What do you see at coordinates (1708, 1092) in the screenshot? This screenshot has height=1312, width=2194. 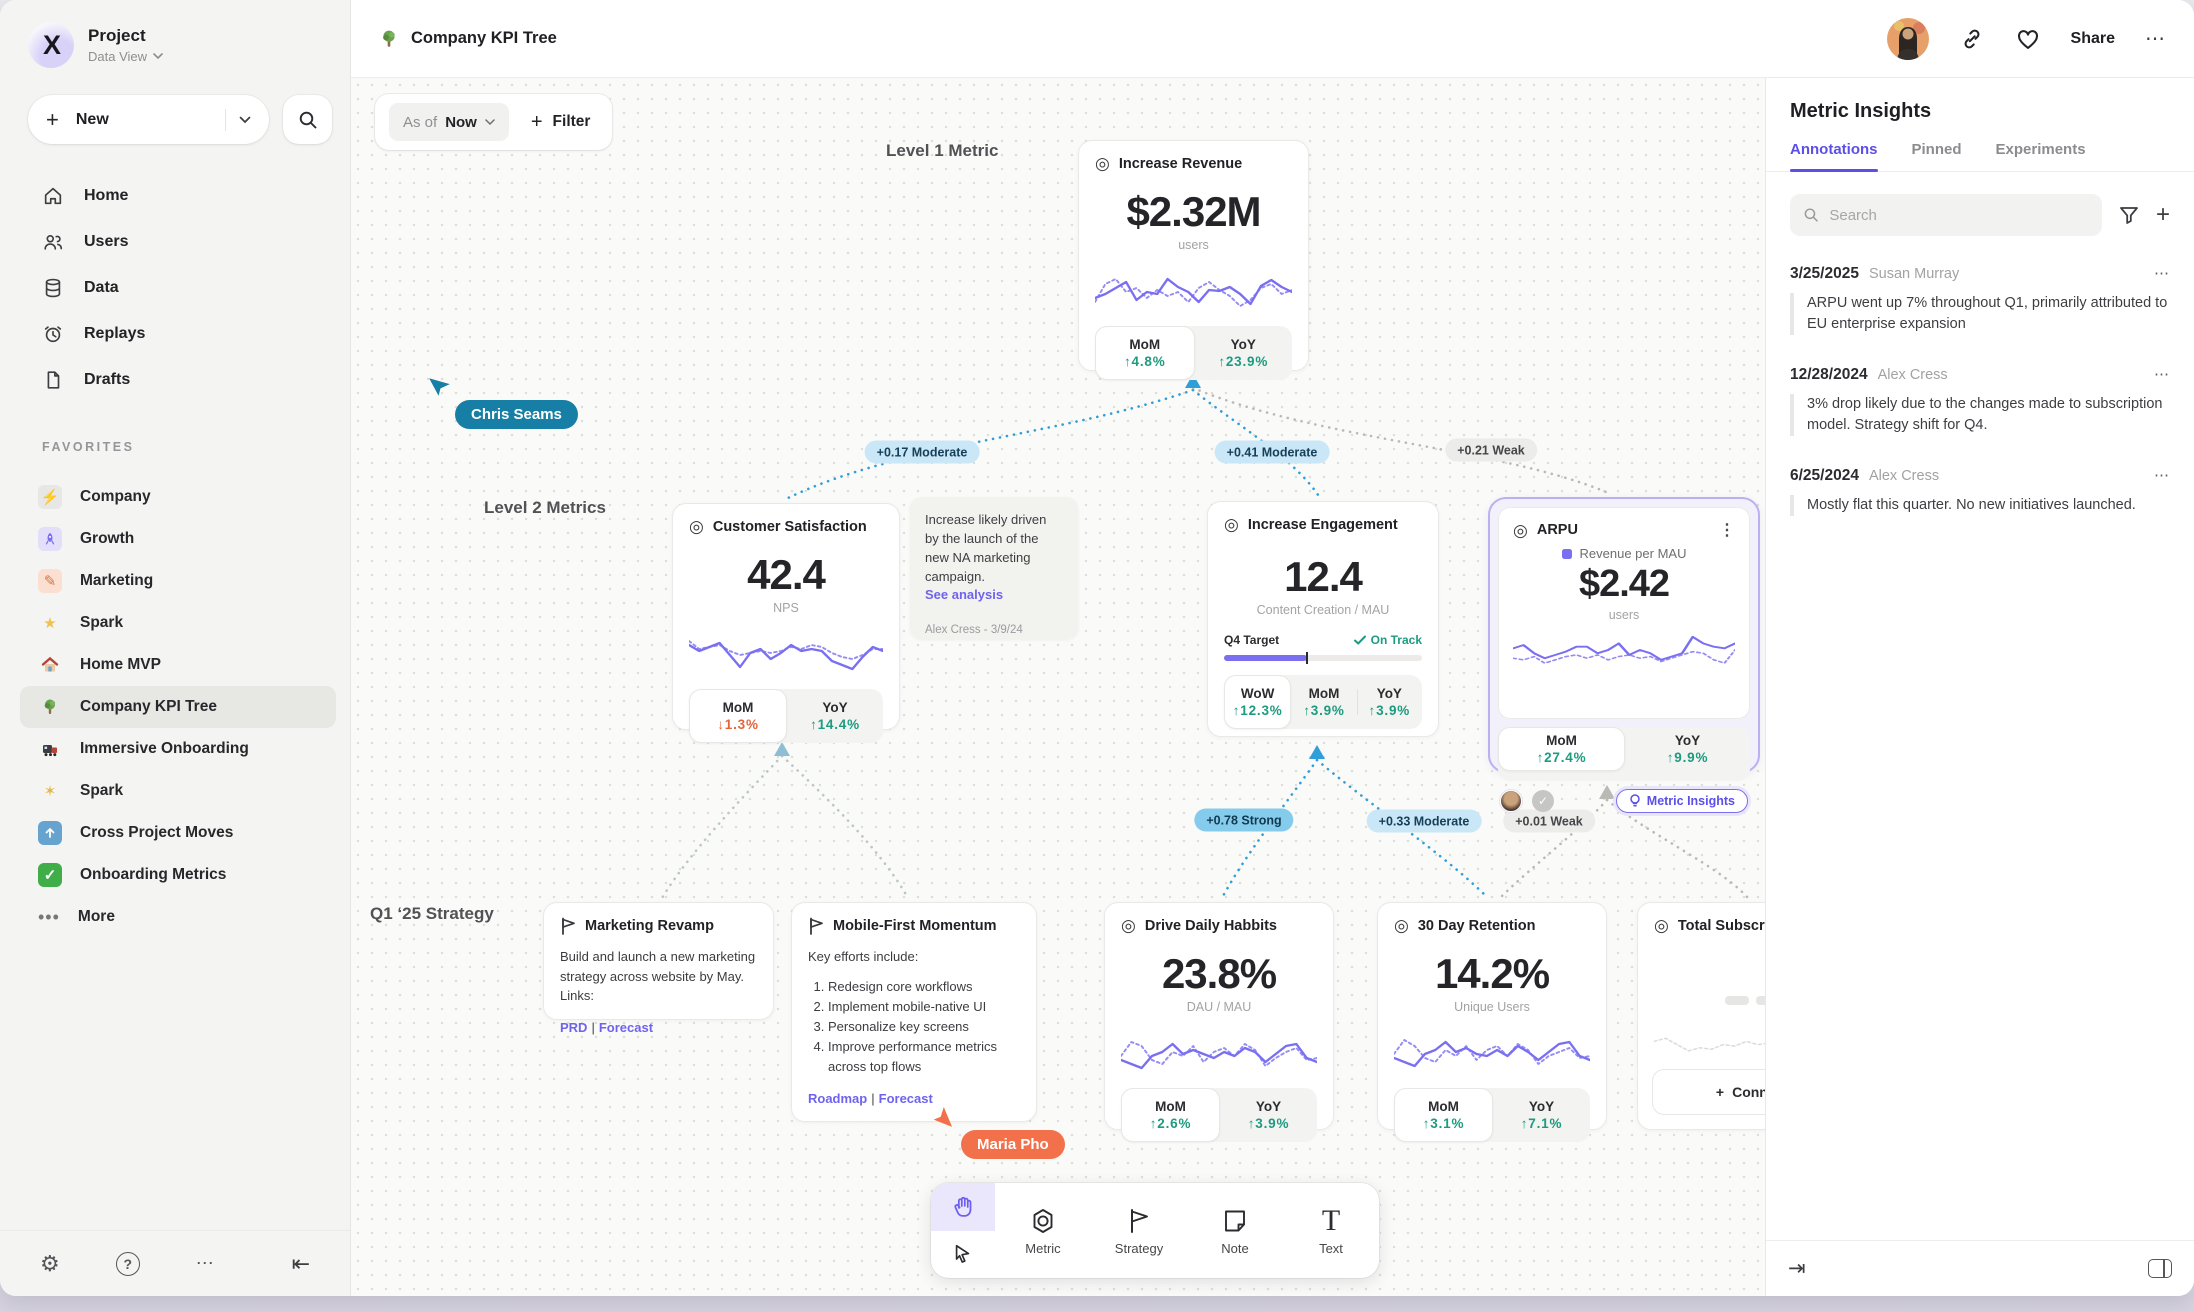 I see `connect-data-button: + Connect` at bounding box center [1708, 1092].